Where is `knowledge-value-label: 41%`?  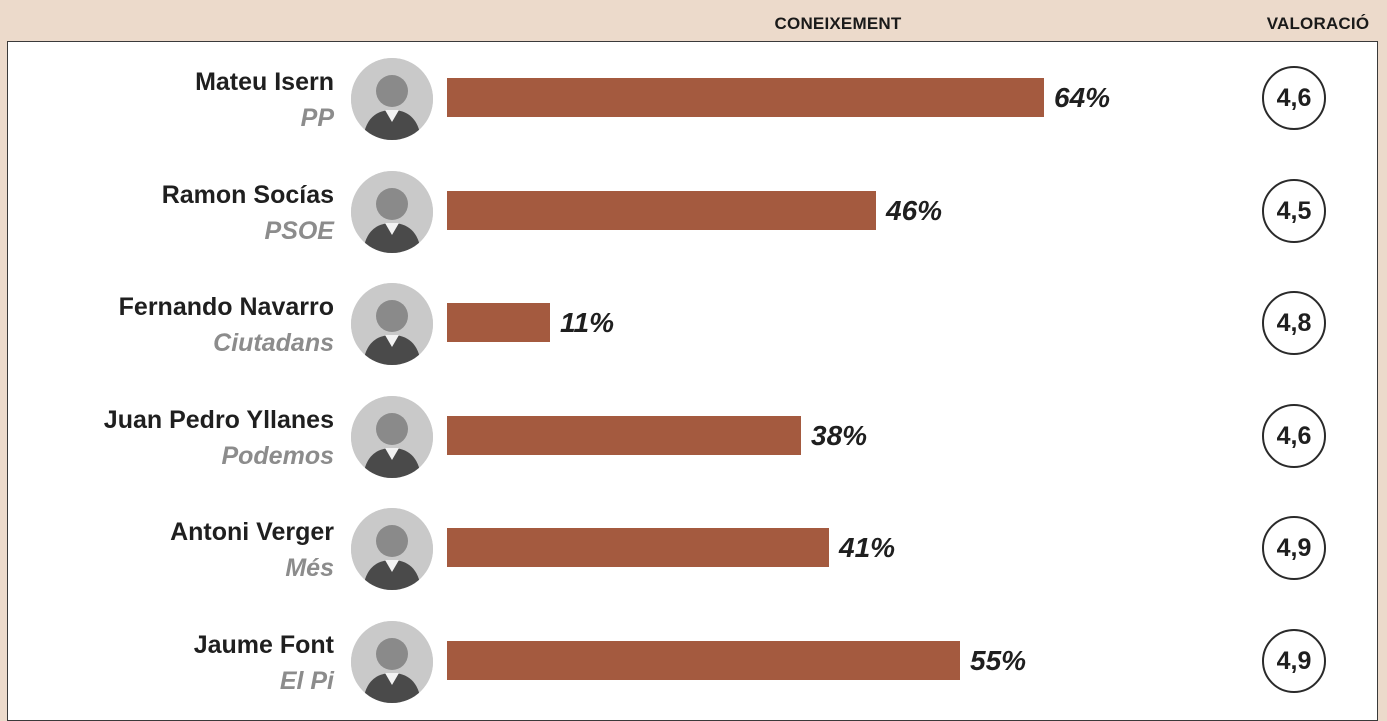
knowledge-value-label: 41% is located at coordinates (867, 547).